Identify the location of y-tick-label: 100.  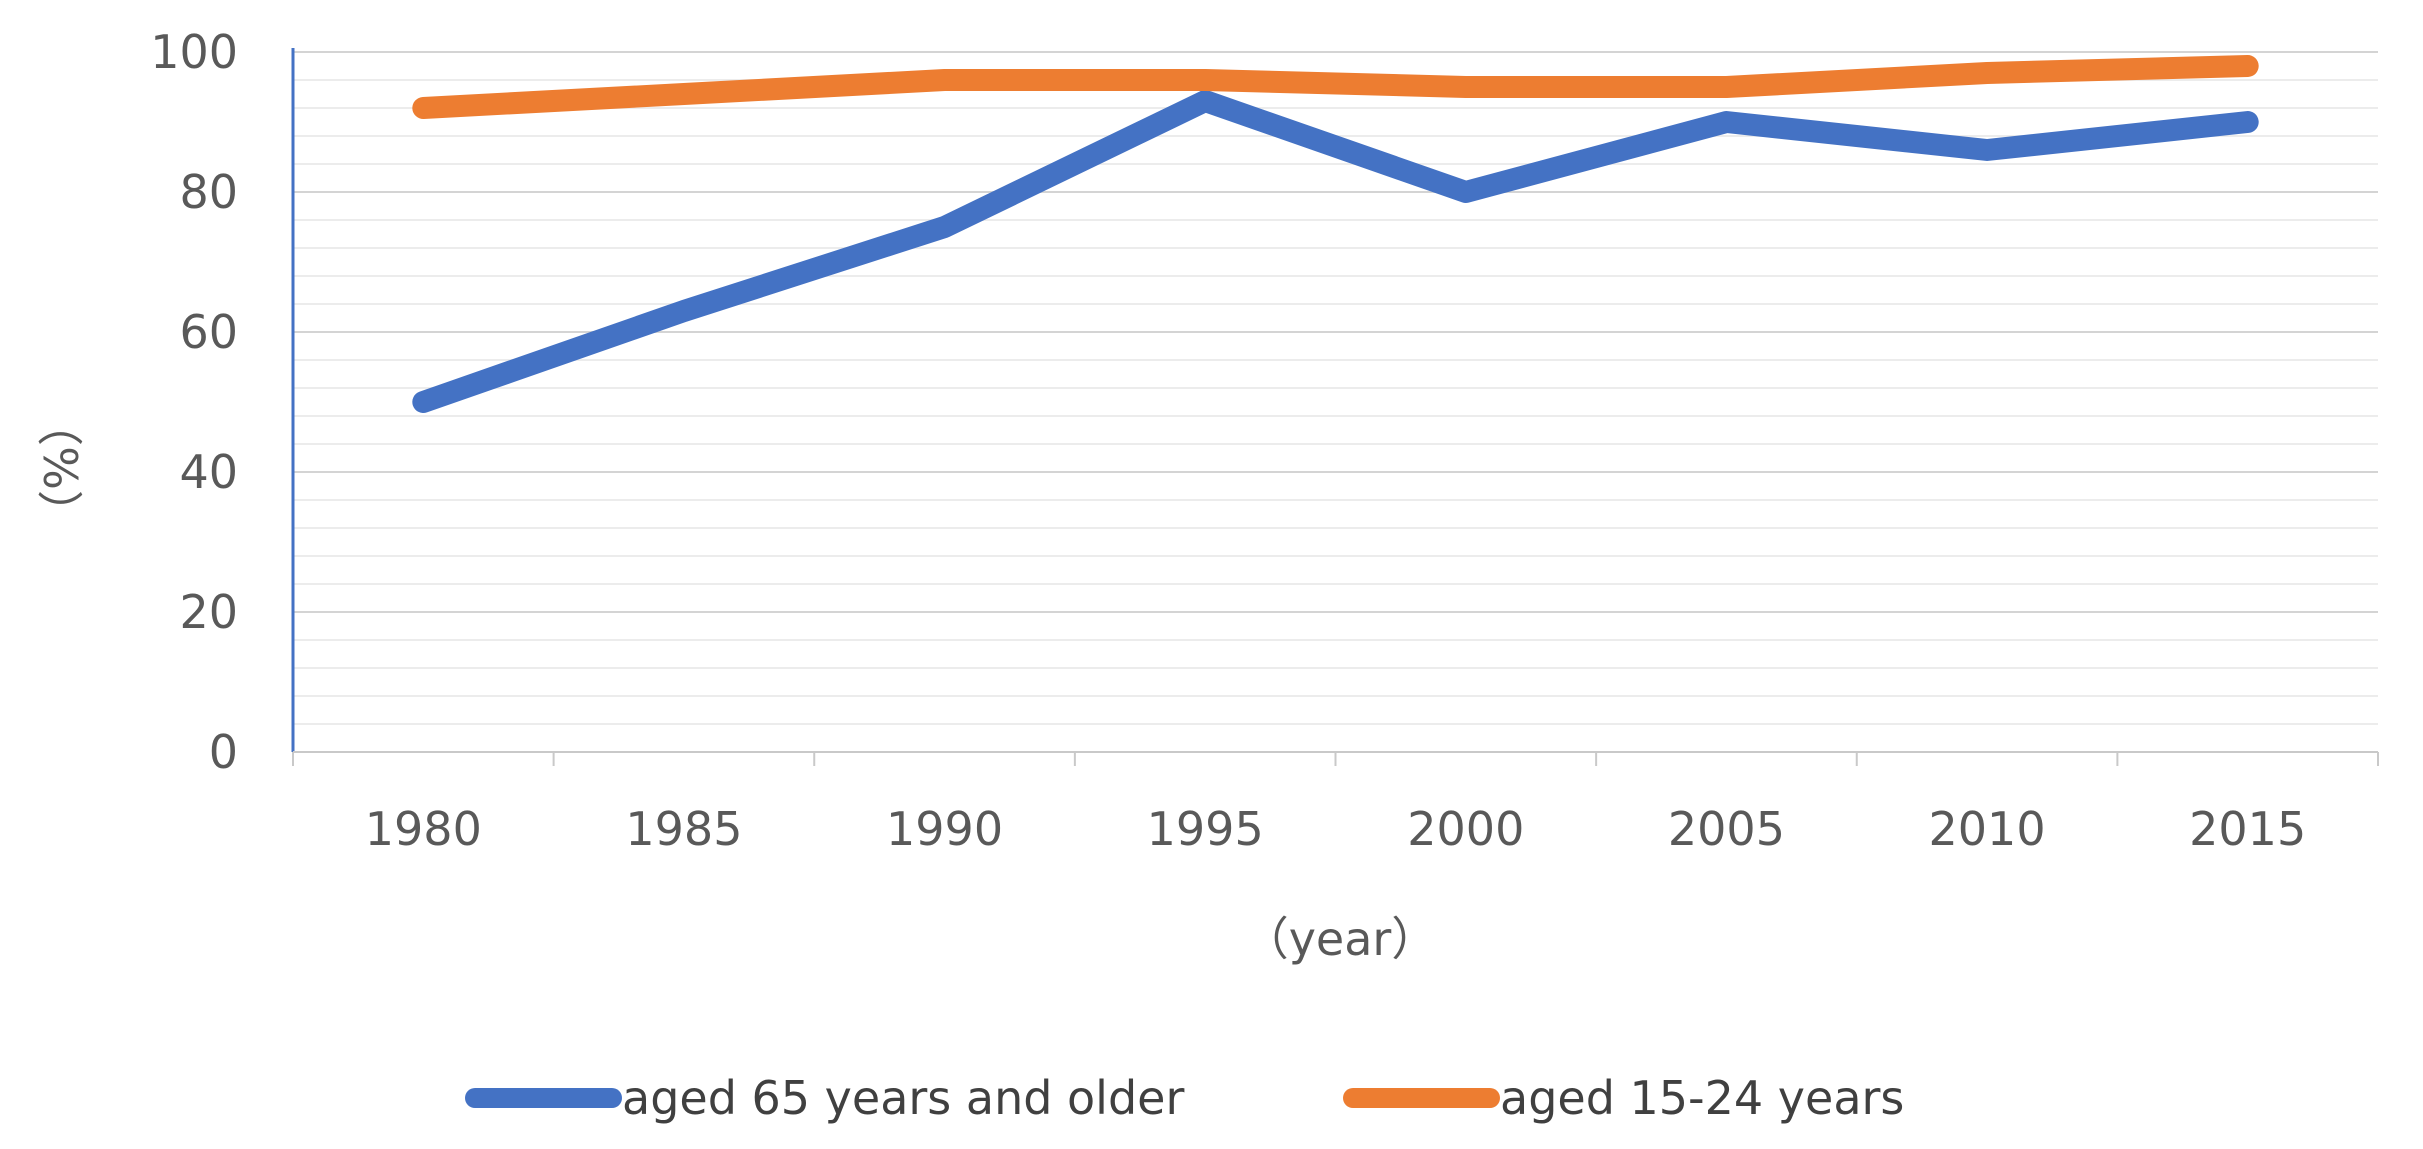
(194, 52).